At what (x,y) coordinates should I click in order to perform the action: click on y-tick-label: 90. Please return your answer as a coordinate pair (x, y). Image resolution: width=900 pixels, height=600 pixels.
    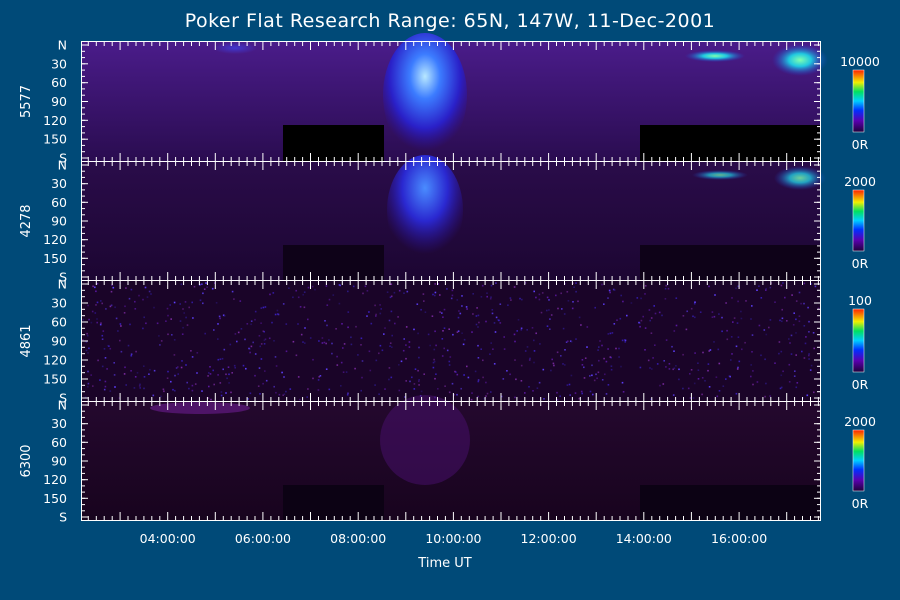
    Looking at the image, I should click on (59, 101).